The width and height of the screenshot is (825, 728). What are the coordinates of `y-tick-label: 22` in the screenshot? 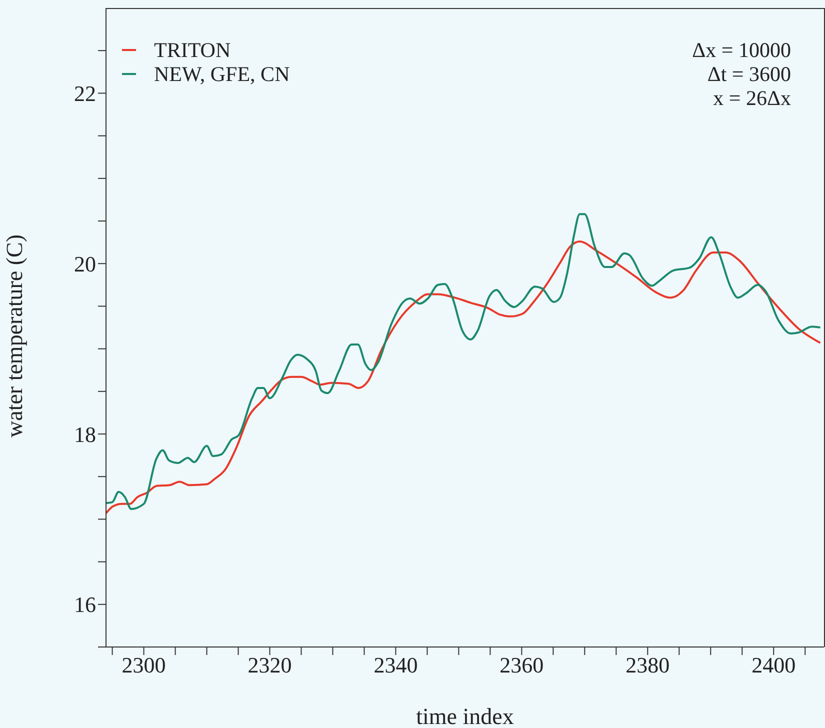 It's located at (85, 93).